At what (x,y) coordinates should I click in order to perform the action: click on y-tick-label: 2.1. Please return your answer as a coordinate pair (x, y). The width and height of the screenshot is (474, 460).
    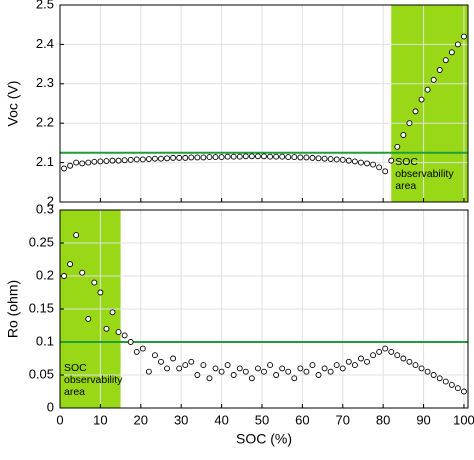
    Looking at the image, I should click on (45, 161).